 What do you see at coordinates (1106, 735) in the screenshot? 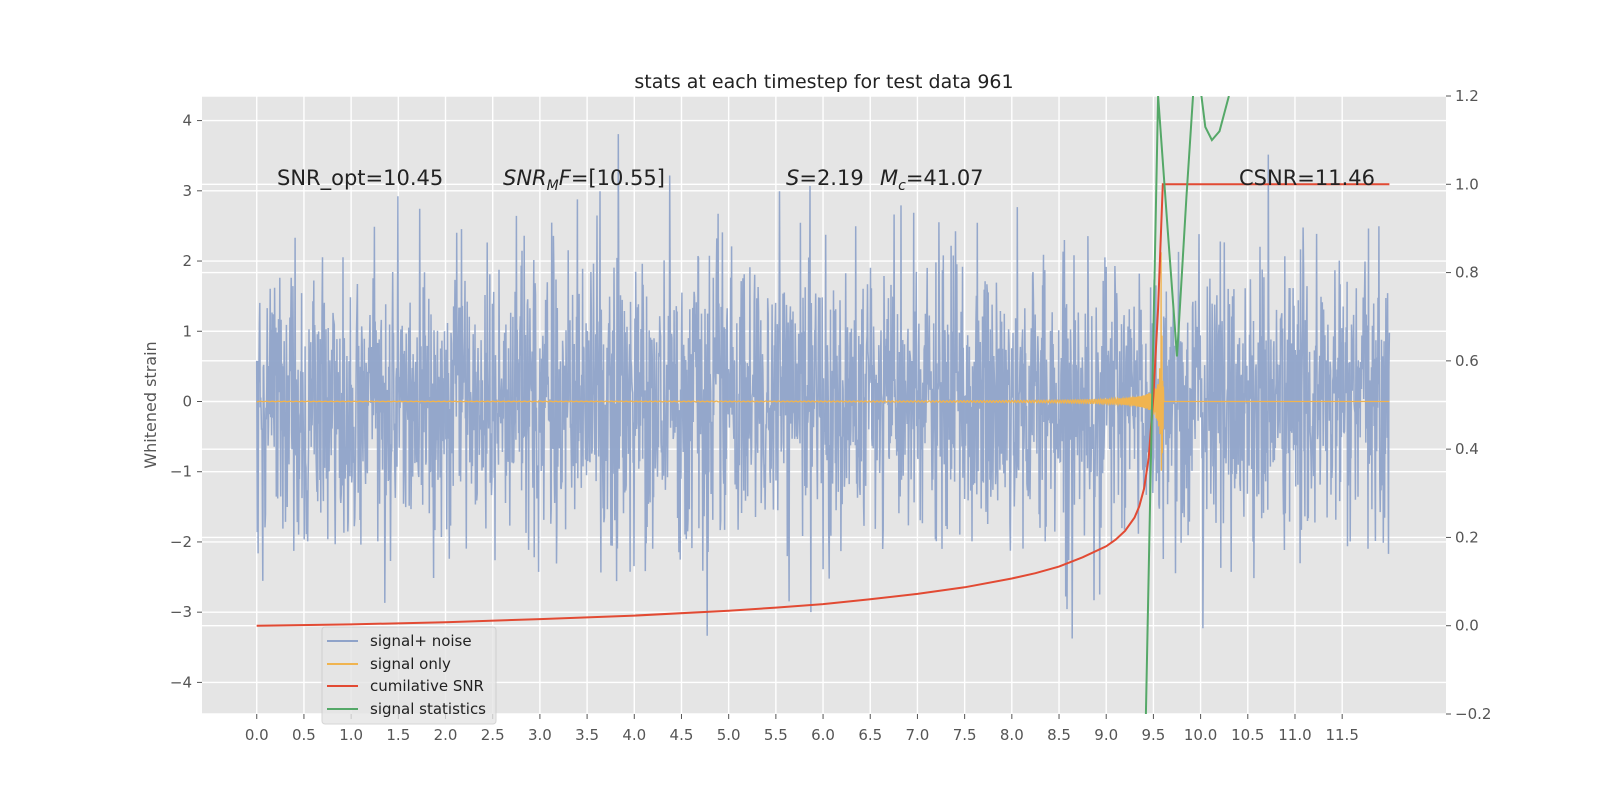
I see `x-tick-label: 9.0` at bounding box center [1106, 735].